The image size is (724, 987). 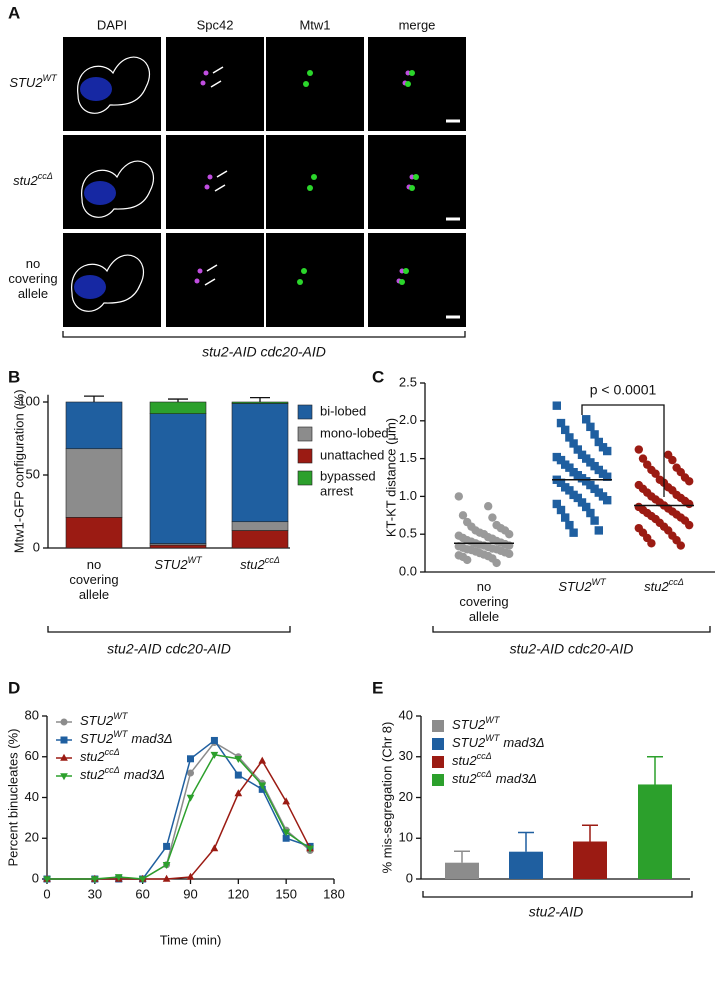 What do you see at coordinates (96, 89) in the screenshot?
I see `nucleus-stain` at bounding box center [96, 89].